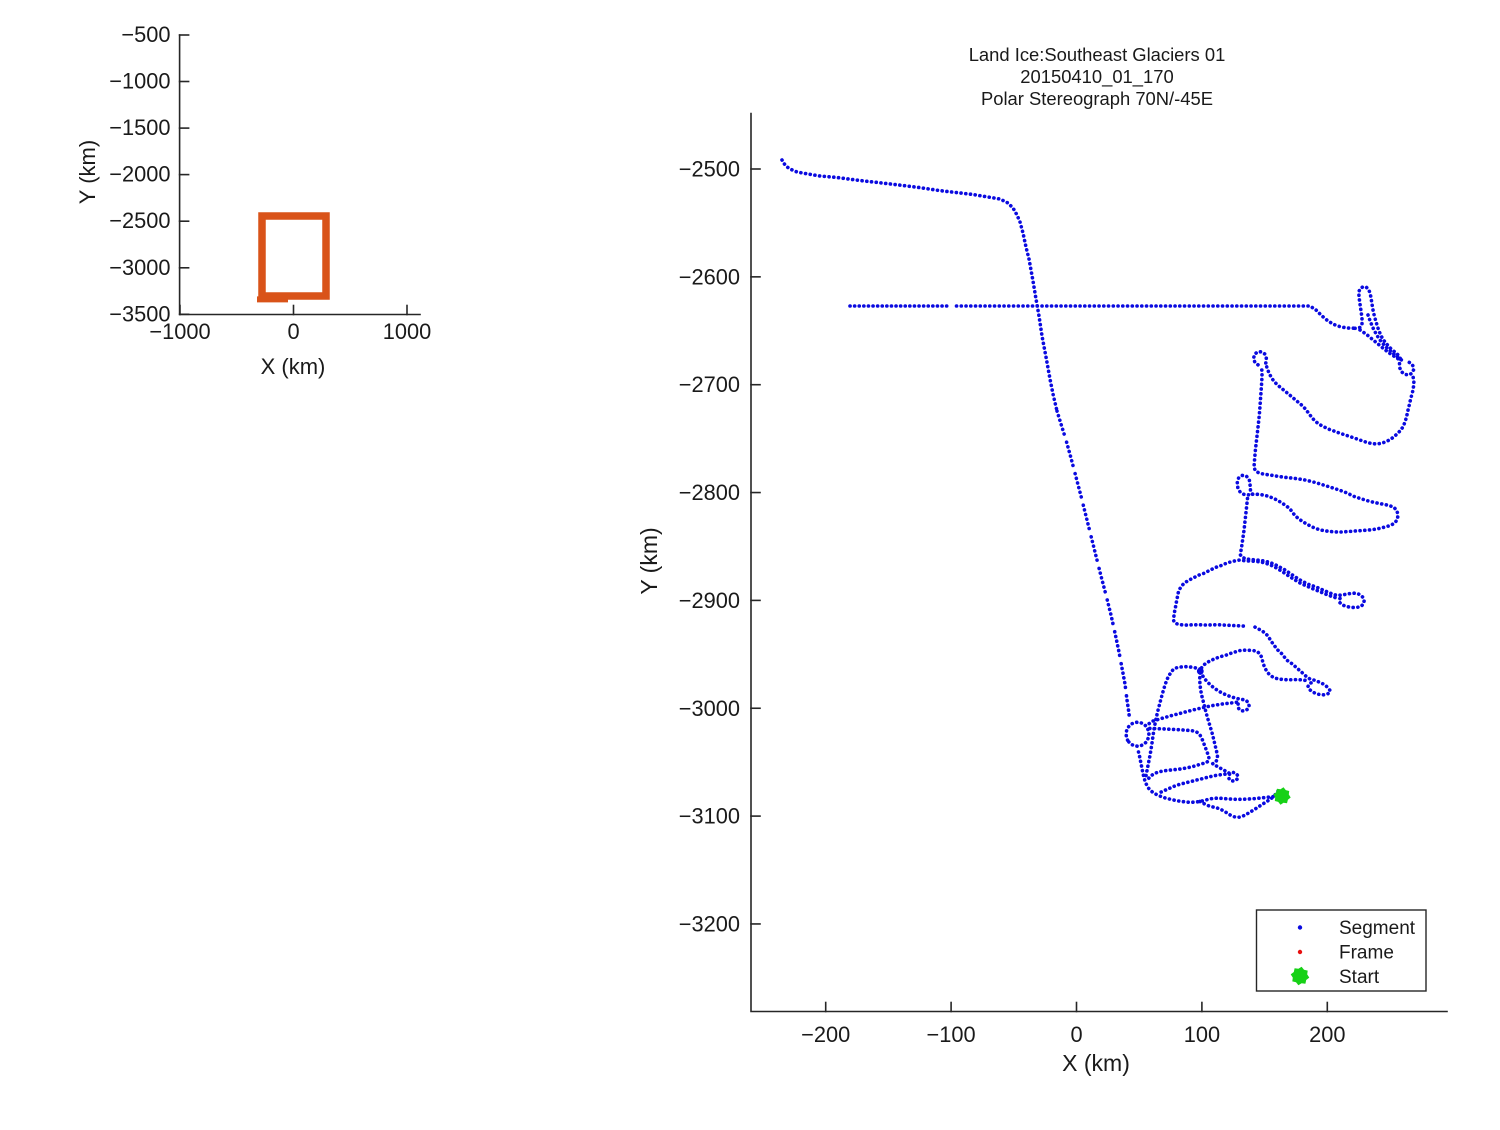  What do you see at coordinates (1366, 953) in the screenshot?
I see `svg-text: Frame` at bounding box center [1366, 953].